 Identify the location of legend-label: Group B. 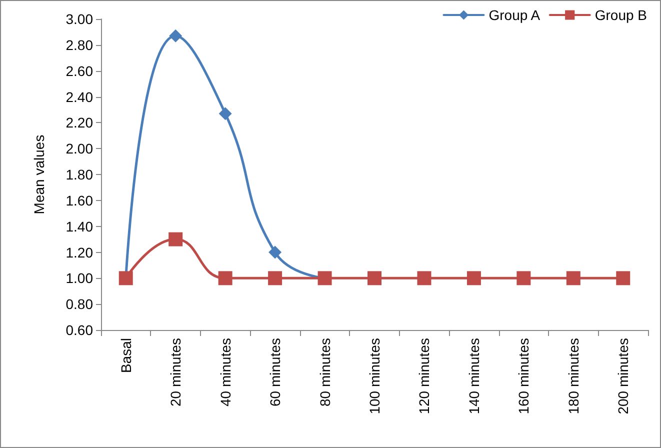
(621, 15).